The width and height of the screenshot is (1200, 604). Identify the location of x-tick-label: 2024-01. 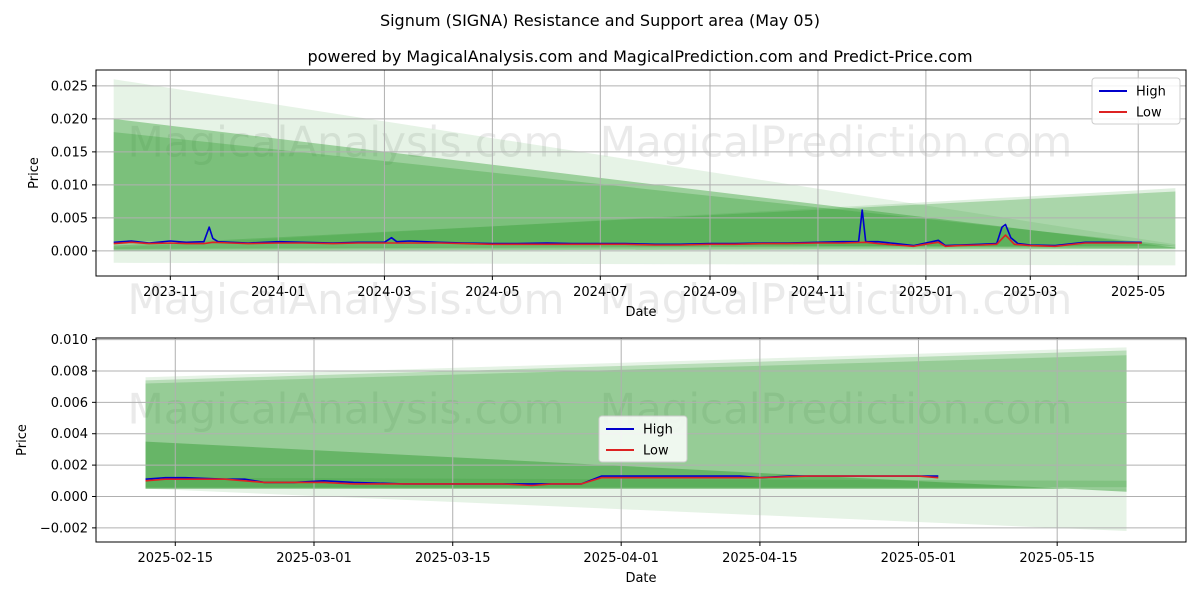
(278, 292).